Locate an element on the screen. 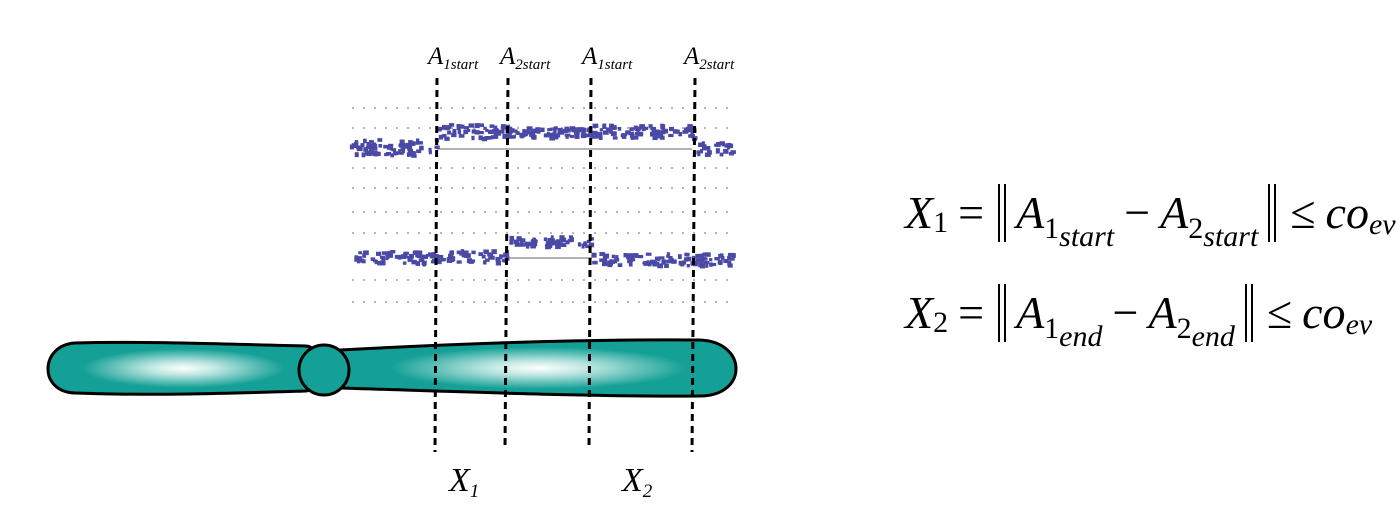 Image resolution: width=1396 pixels, height=518 pixels. breakpoint-label-4-sub: 2start is located at coordinates (717, 65).